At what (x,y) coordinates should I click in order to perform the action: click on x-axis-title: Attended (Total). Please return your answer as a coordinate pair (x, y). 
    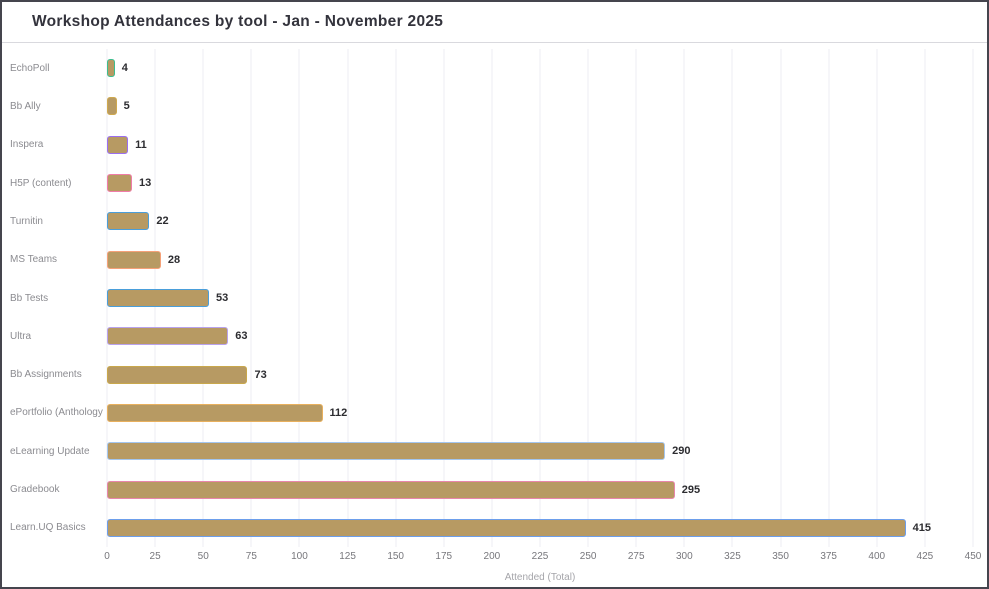
    Looking at the image, I should click on (540, 577).